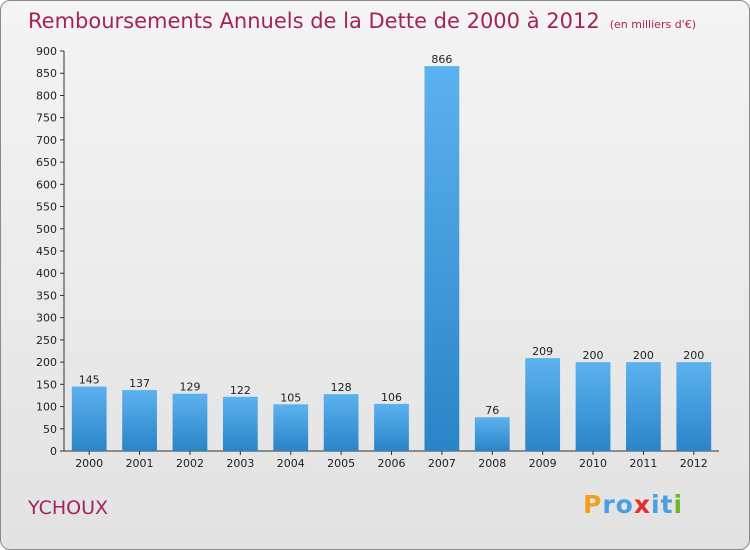 Image resolution: width=750 pixels, height=550 pixels. I want to click on y-tick-label: 50, so click(50, 429).